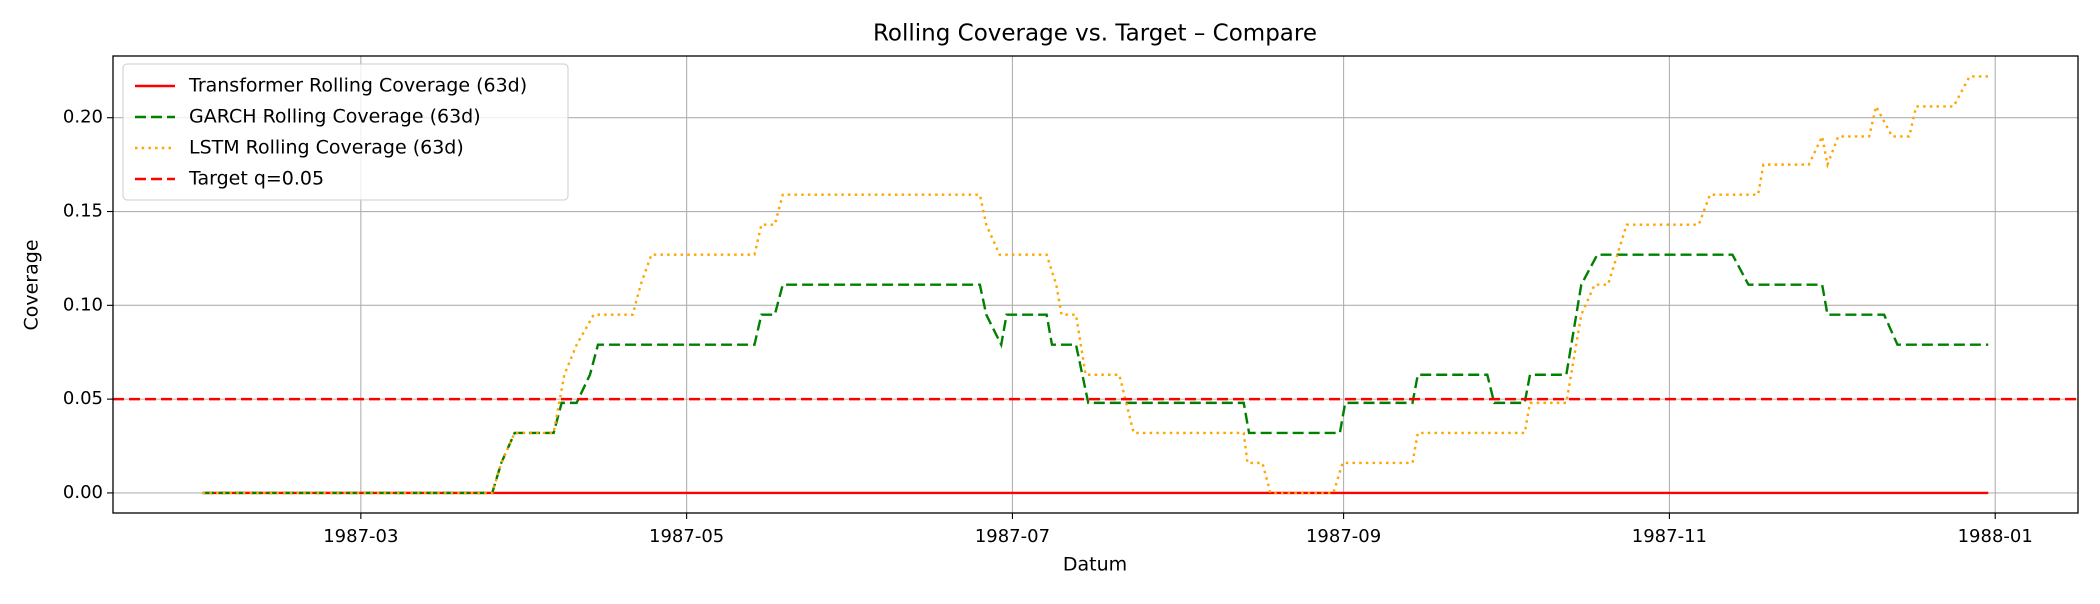 The width and height of the screenshot is (2100, 604). Describe the element at coordinates (83, 117) in the screenshot. I see `y-tick-label: 0.20` at that location.